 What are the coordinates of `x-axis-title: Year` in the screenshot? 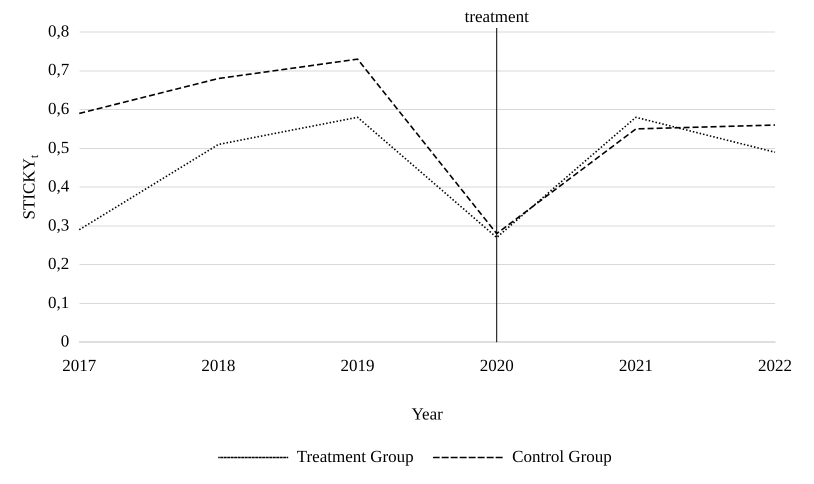 It's located at (427, 414).